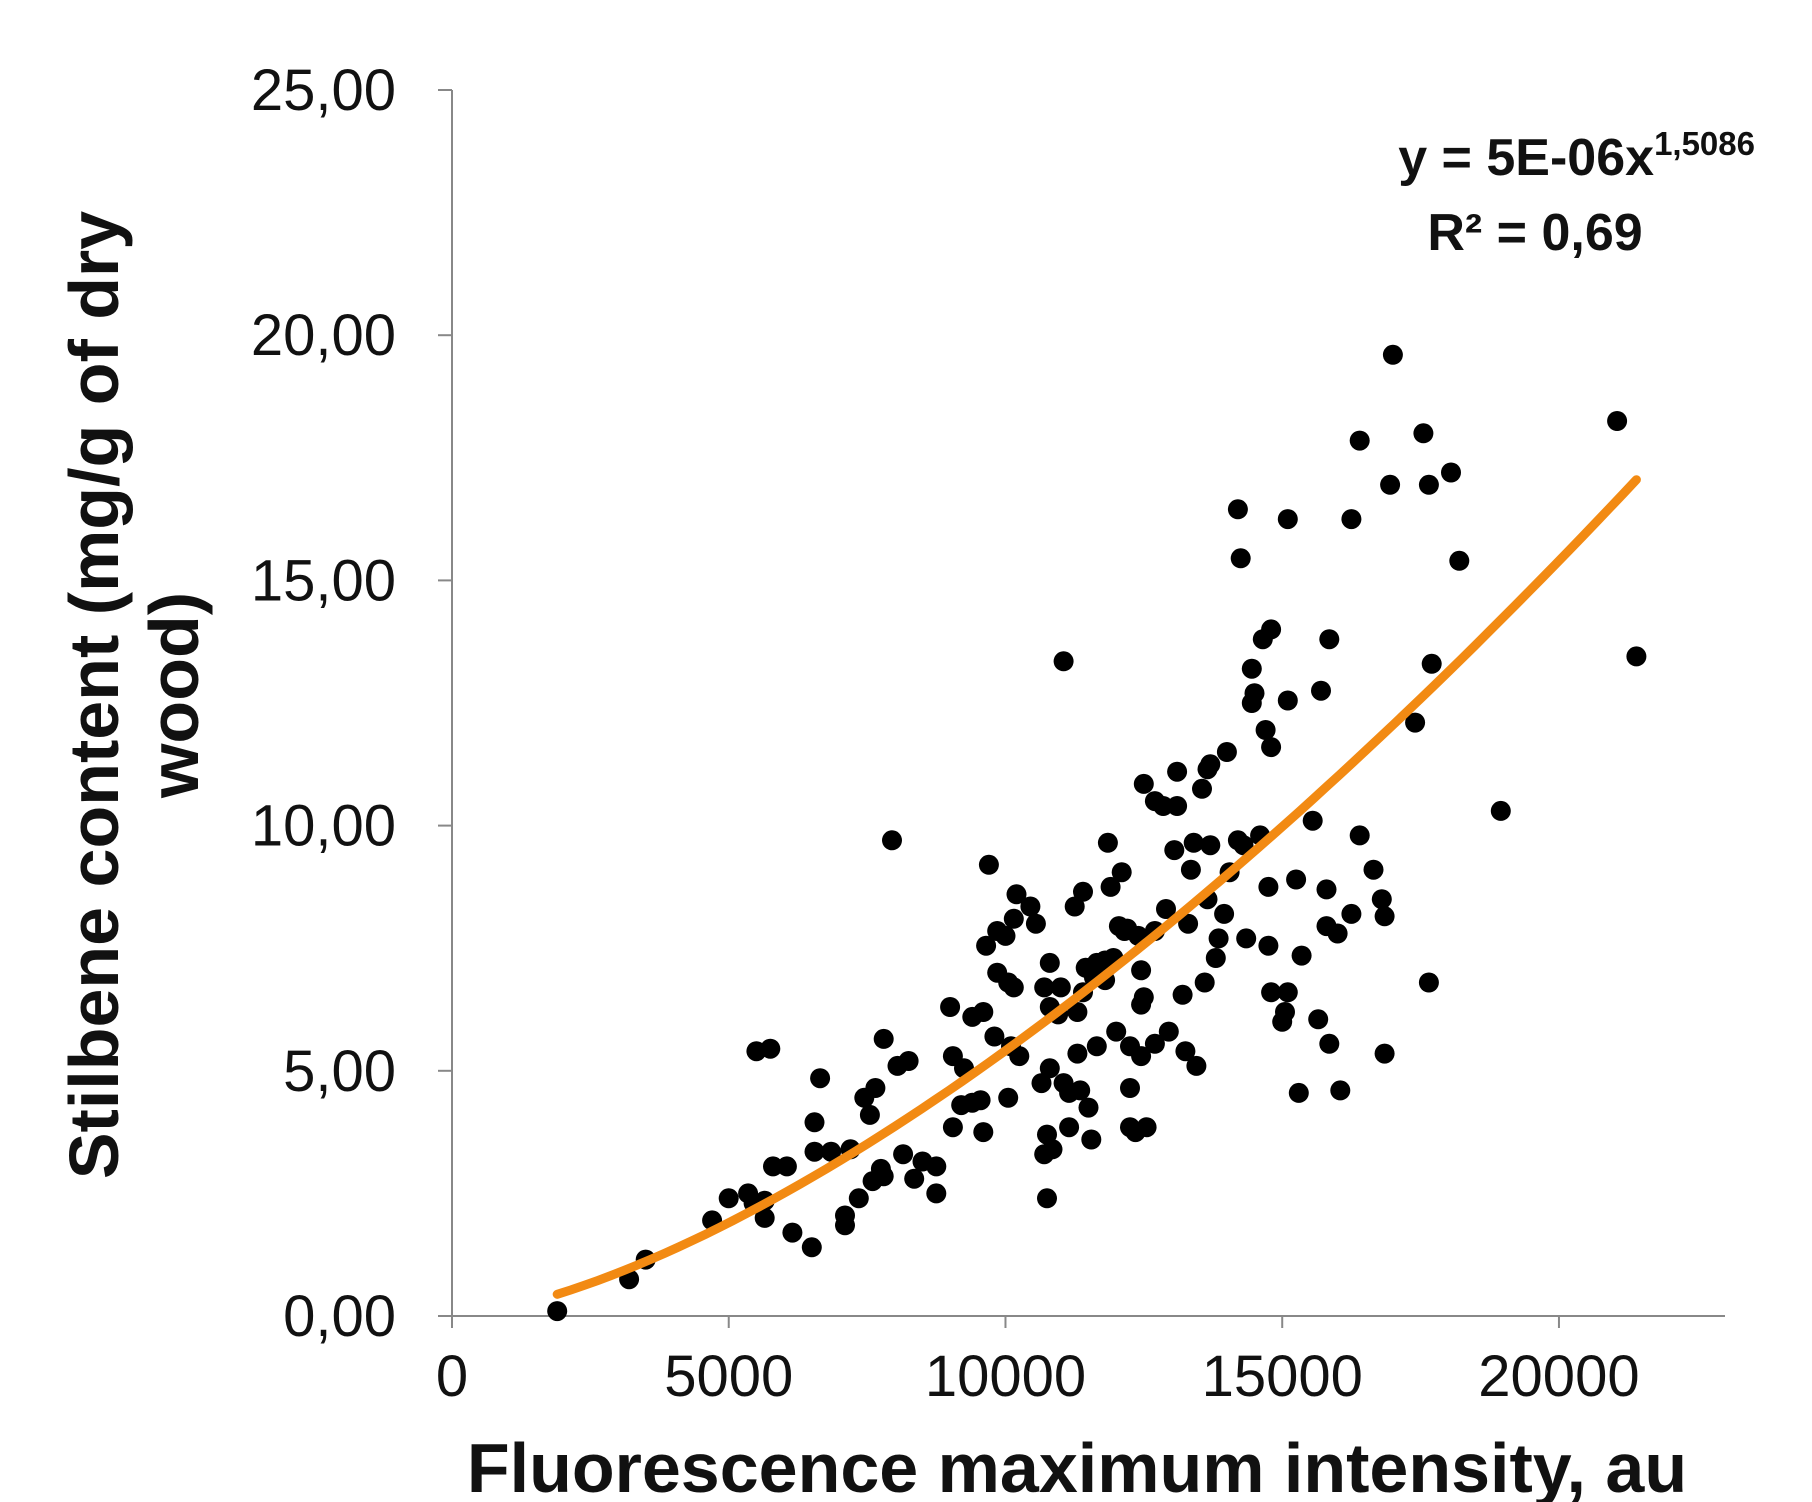  I want to click on y-axis-title: Stilbene content (mg/g of dry wood), so click(134, 695).